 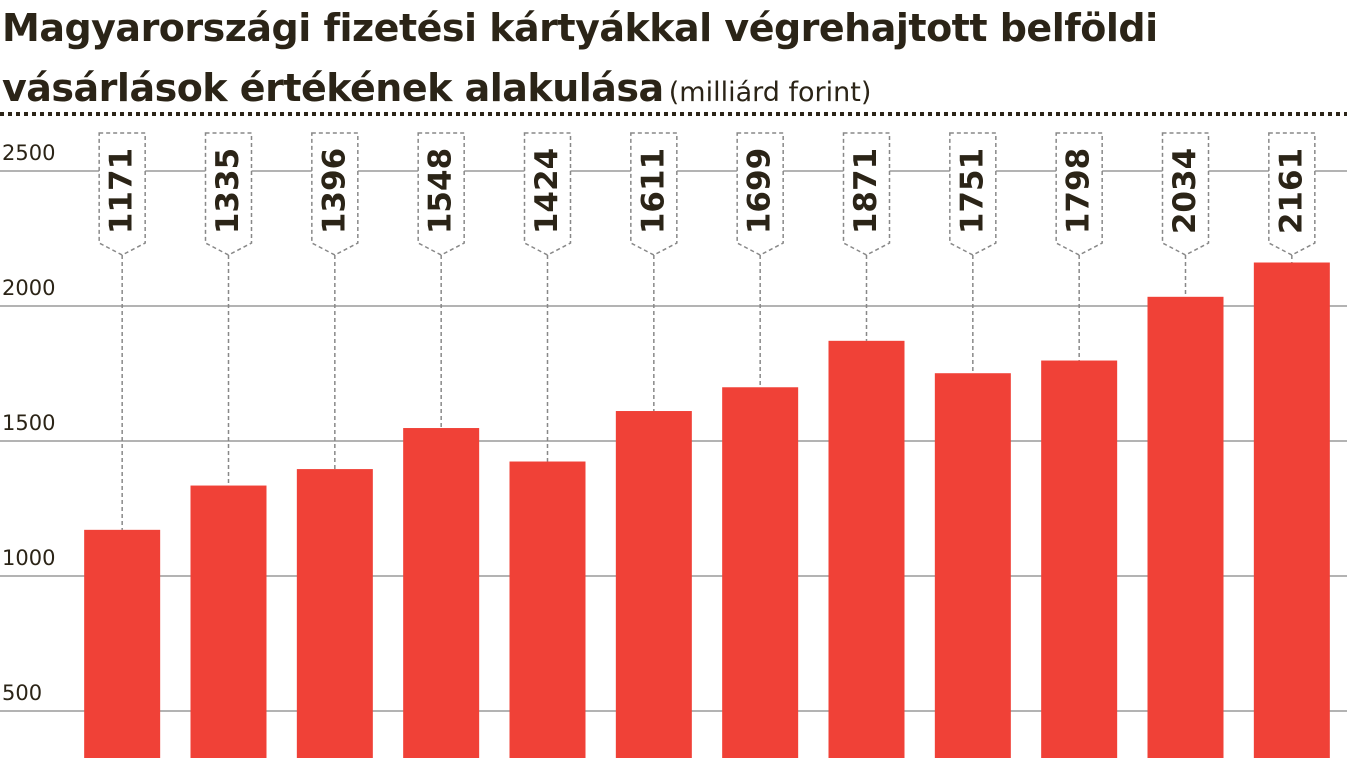 I want to click on value-label: 1548, so click(x=441, y=191).